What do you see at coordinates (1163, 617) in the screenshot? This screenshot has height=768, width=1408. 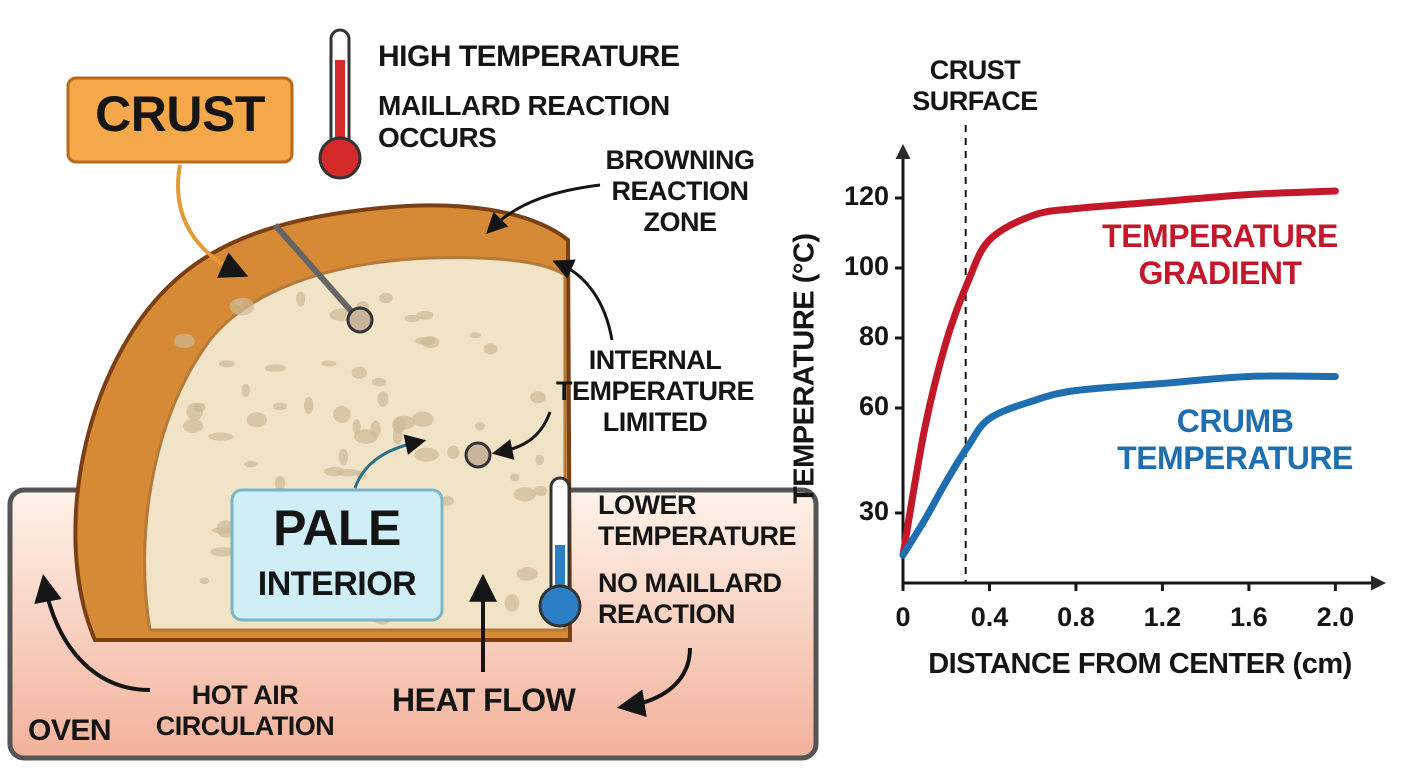 I see `x-tick-label: 1.2` at bounding box center [1163, 617].